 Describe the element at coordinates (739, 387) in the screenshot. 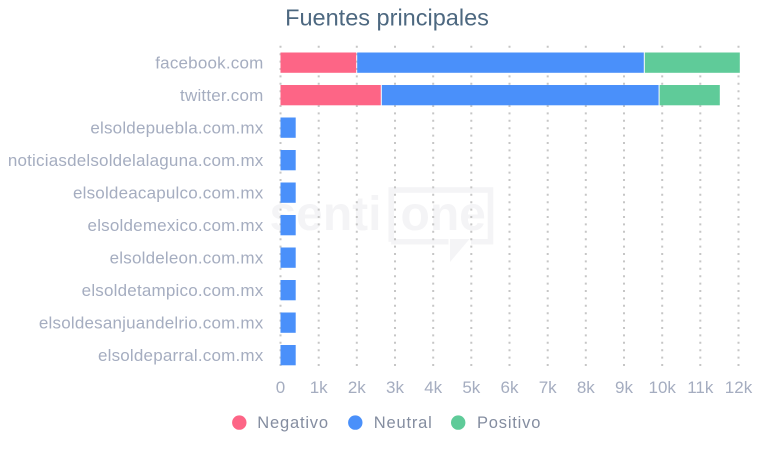

I see `svg-text: 12k` at that location.